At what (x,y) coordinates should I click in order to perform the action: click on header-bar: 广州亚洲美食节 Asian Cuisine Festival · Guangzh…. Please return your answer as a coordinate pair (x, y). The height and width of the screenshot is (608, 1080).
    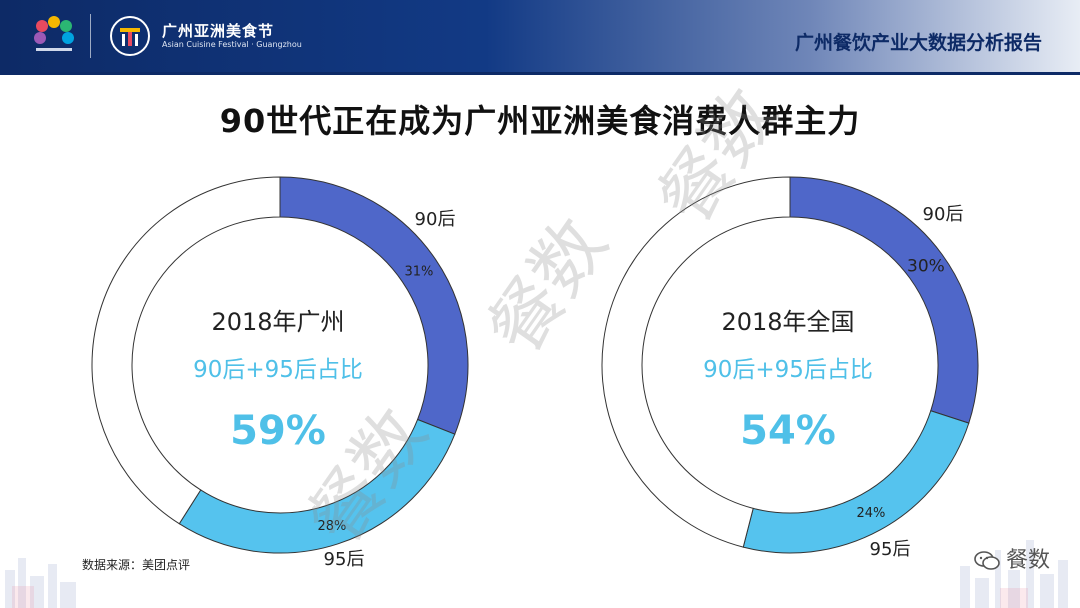
    Looking at the image, I should click on (540, 36).